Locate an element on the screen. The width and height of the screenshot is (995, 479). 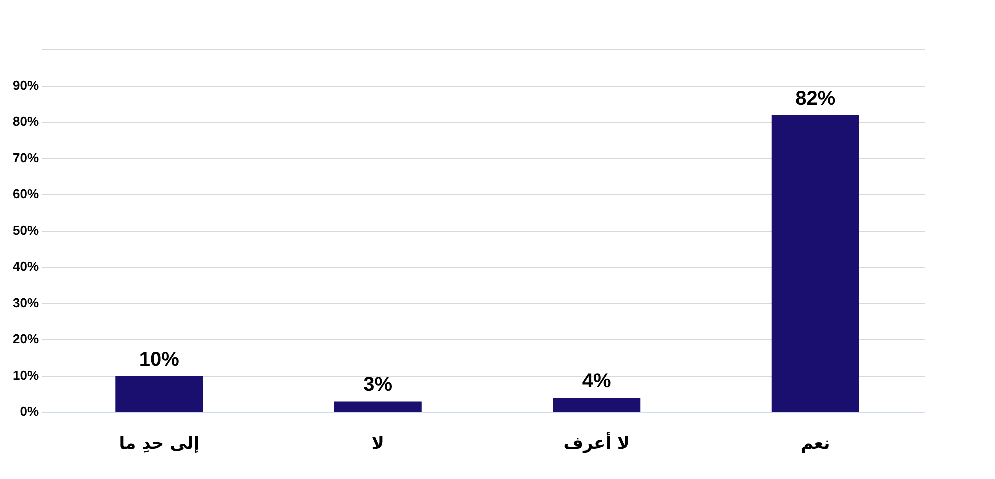
y-tick-label: 50% is located at coordinates (26, 230).